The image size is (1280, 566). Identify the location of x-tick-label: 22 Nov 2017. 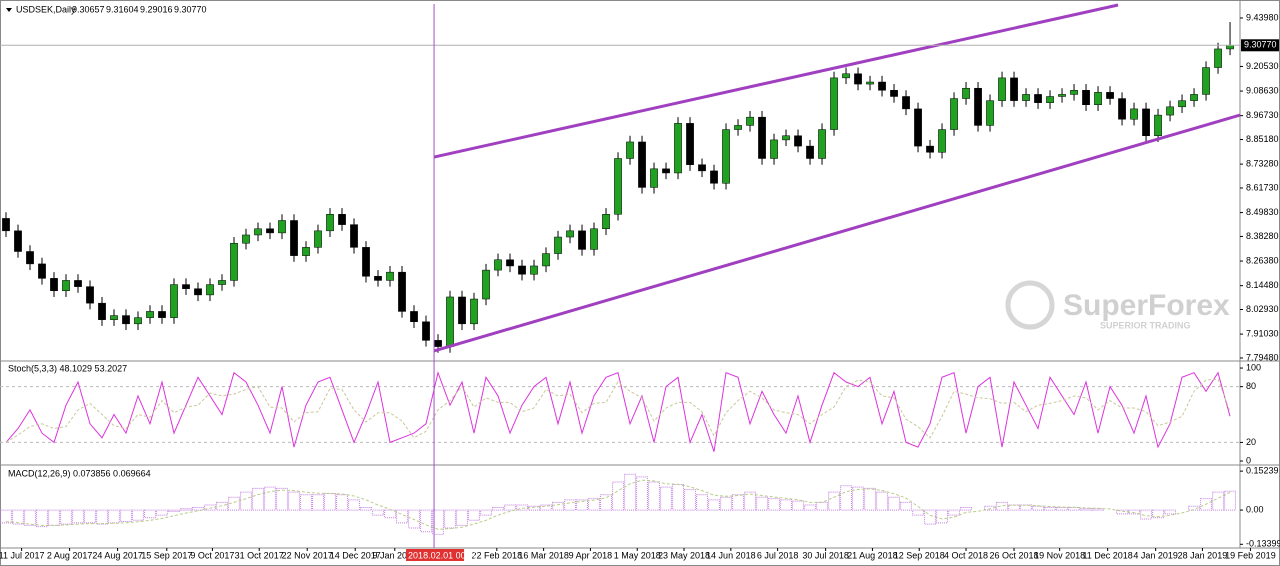
(307, 555).